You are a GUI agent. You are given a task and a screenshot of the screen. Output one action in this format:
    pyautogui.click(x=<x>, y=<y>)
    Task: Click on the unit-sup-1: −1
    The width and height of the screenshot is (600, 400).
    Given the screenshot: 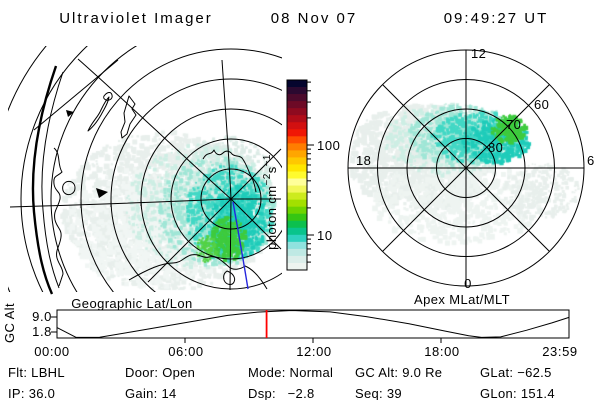 What is the action you would take?
    pyautogui.click(x=267, y=160)
    